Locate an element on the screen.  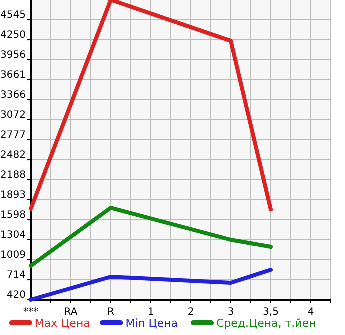
y-tick-label: 3366 is located at coordinates (13, 96).